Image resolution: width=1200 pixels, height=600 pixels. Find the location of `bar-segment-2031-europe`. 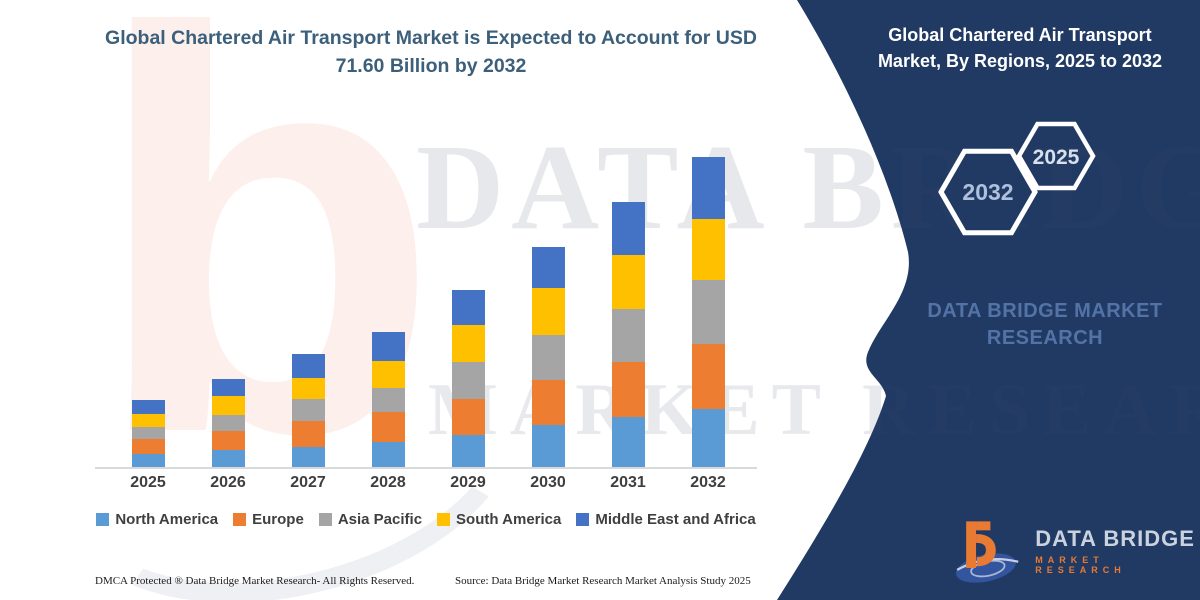

bar-segment-2031-europe is located at coordinates (628, 389).